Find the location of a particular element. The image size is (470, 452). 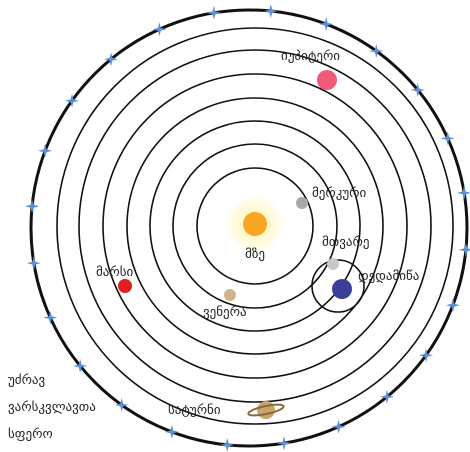

orbit is located at coordinates (255, 226).